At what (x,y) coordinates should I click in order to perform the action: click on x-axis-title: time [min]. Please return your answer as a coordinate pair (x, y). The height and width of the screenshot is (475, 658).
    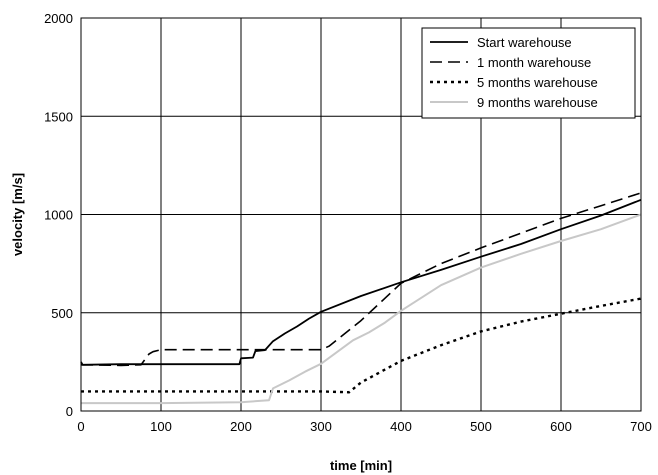
    Looking at the image, I should click on (361, 465).